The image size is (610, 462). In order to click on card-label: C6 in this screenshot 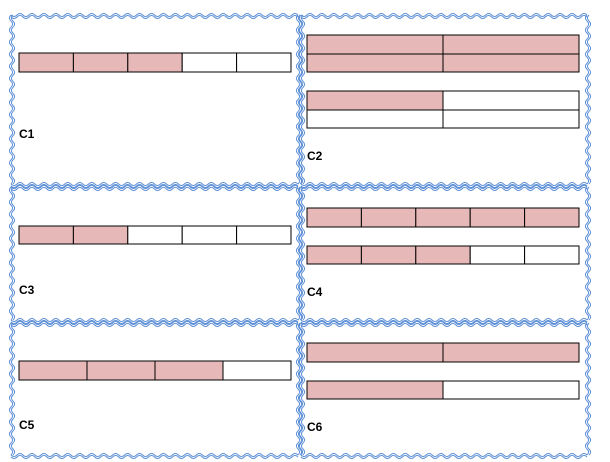, I will do `click(315, 427)`.